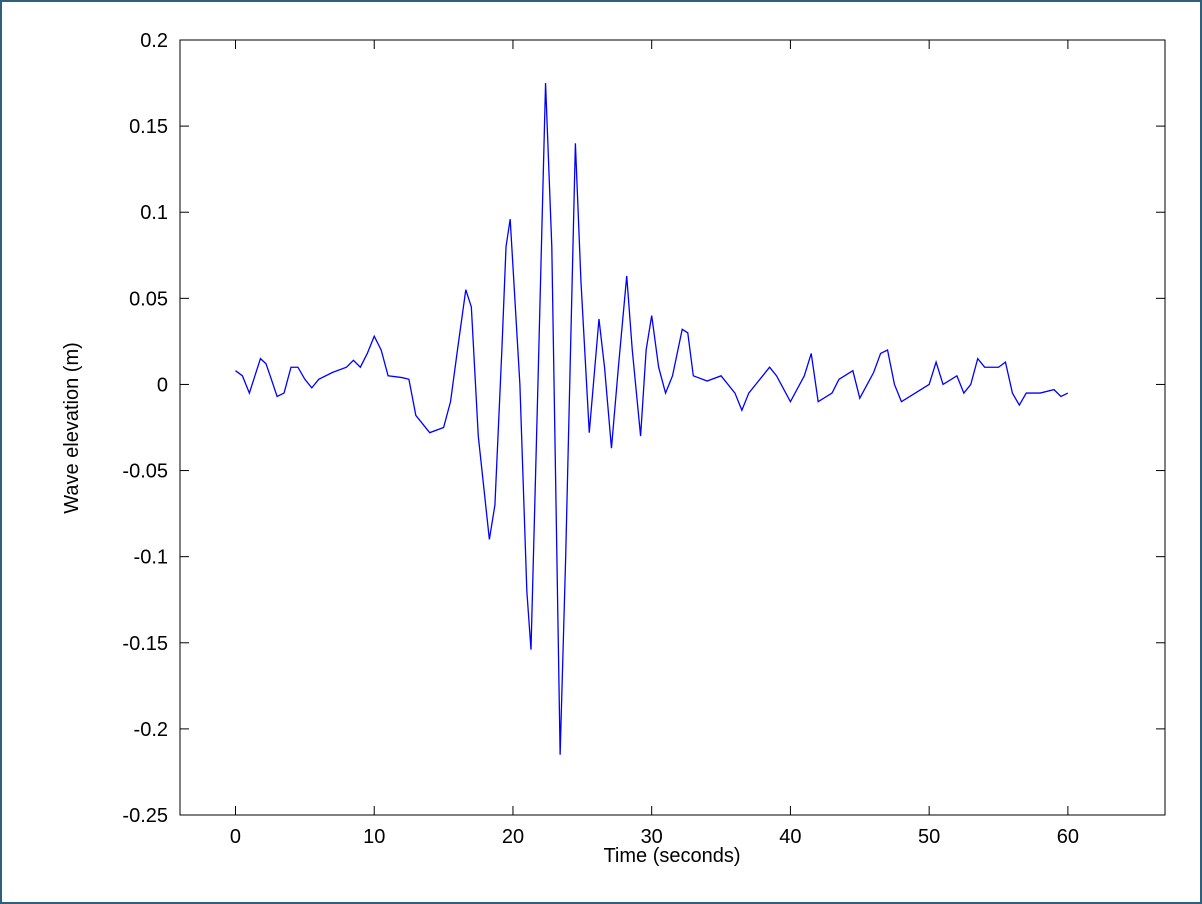 The height and width of the screenshot is (904, 1202). What do you see at coordinates (145, 644) in the screenshot?
I see `y-tick-label: -0.15` at bounding box center [145, 644].